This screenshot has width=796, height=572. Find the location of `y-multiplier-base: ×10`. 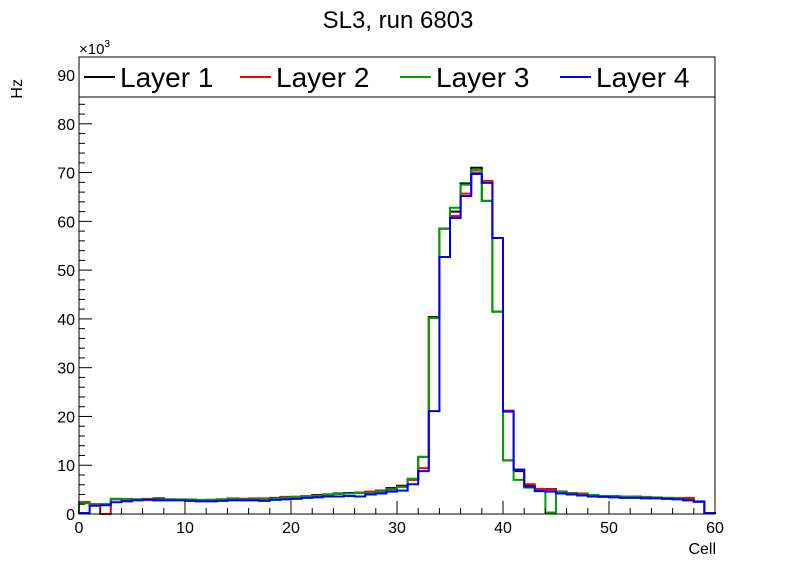

y-multiplier-base: ×10 is located at coordinates (91, 49).